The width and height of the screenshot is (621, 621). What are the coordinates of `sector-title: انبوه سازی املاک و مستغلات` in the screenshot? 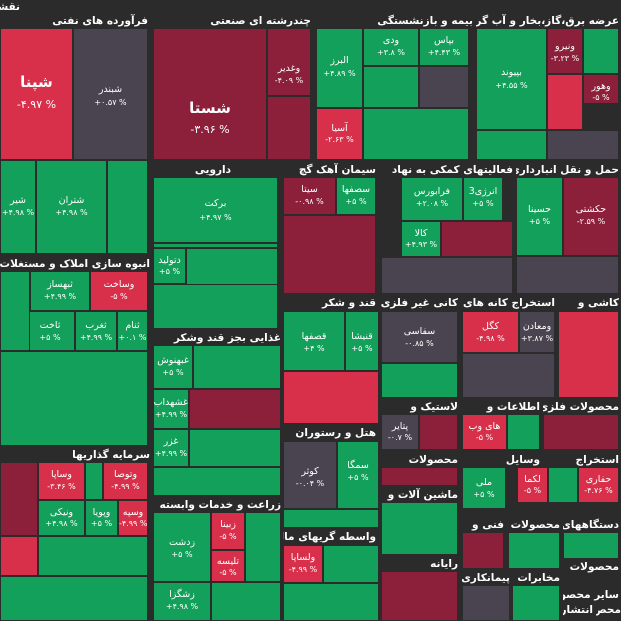 It's located at (75, 264).